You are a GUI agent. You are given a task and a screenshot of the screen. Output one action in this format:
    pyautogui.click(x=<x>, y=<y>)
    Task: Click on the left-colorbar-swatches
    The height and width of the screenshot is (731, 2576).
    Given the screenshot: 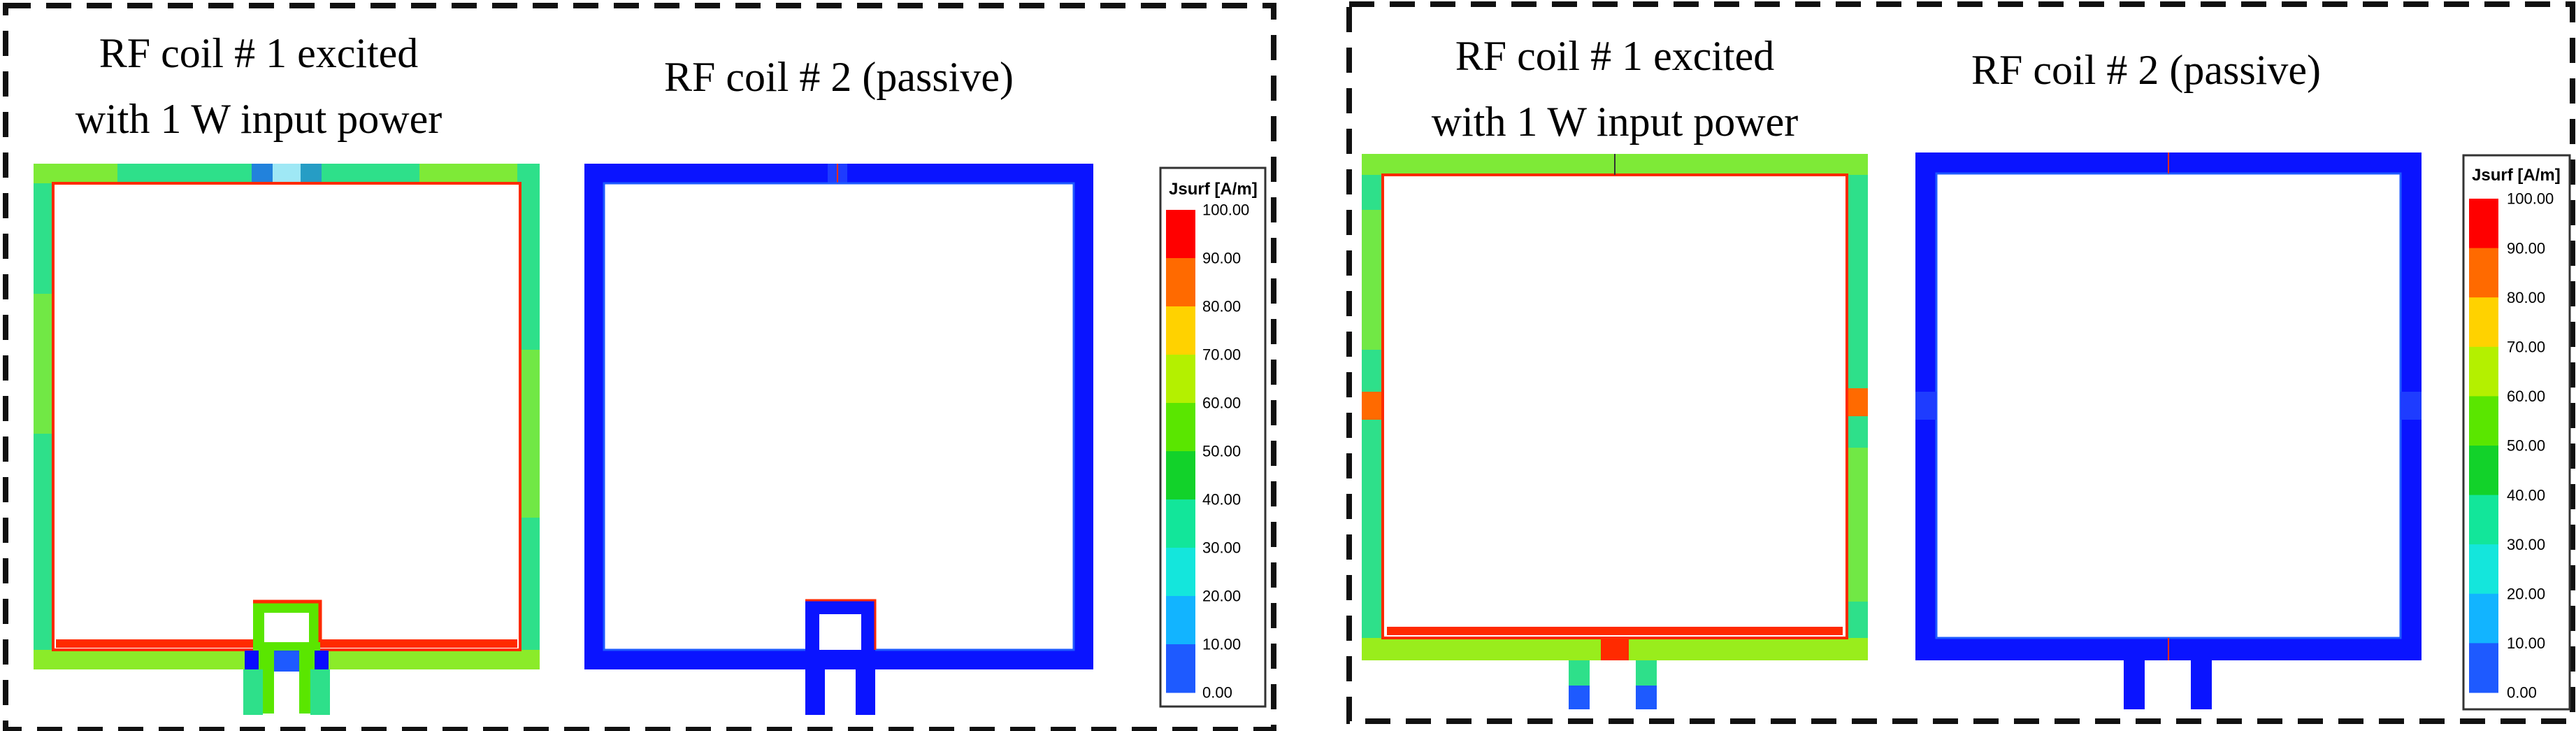 What is the action you would take?
    pyautogui.click(x=1180, y=451)
    